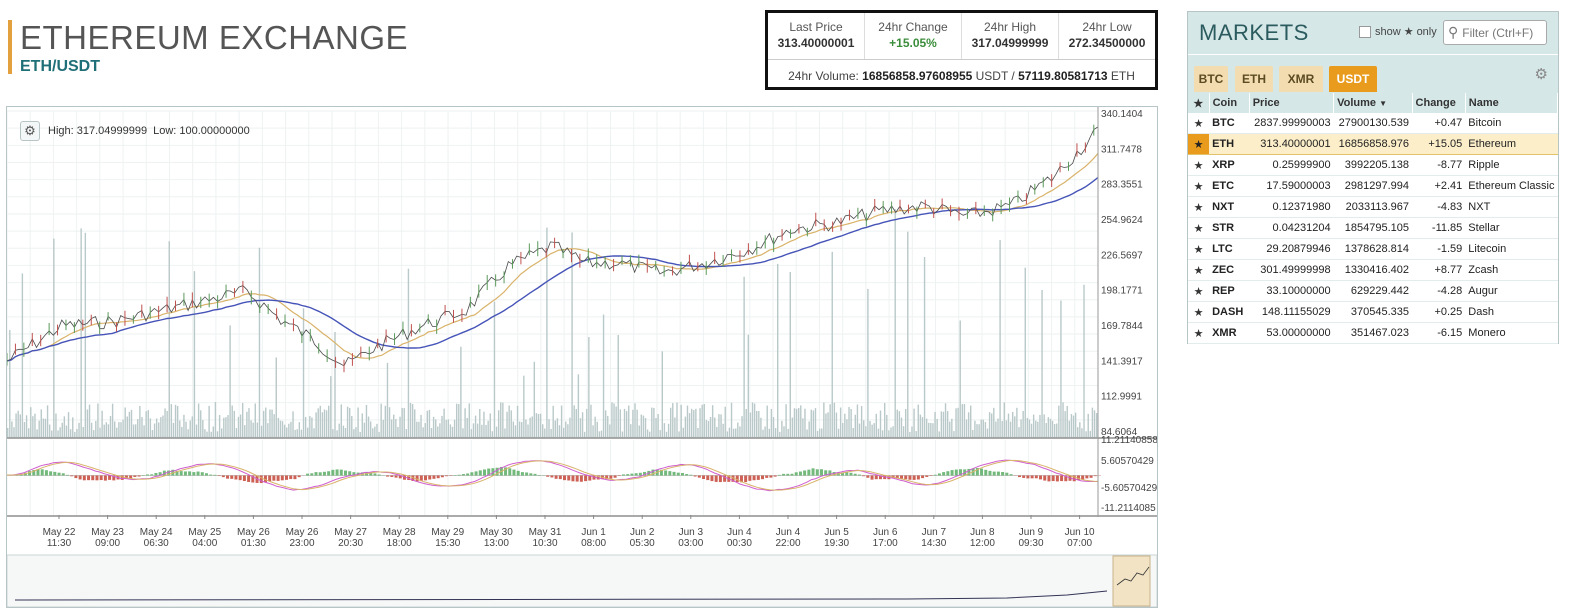 The height and width of the screenshot is (616, 1570). What do you see at coordinates (1291, 186) in the screenshot?
I see `row-price: 17.59000003` at bounding box center [1291, 186].